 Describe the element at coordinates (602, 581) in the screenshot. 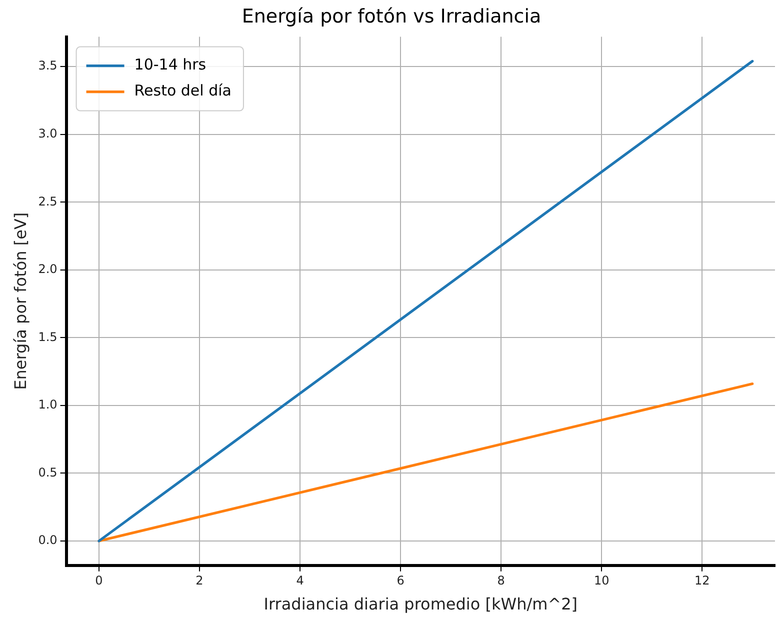

I see `x-tick-label: 10` at that location.